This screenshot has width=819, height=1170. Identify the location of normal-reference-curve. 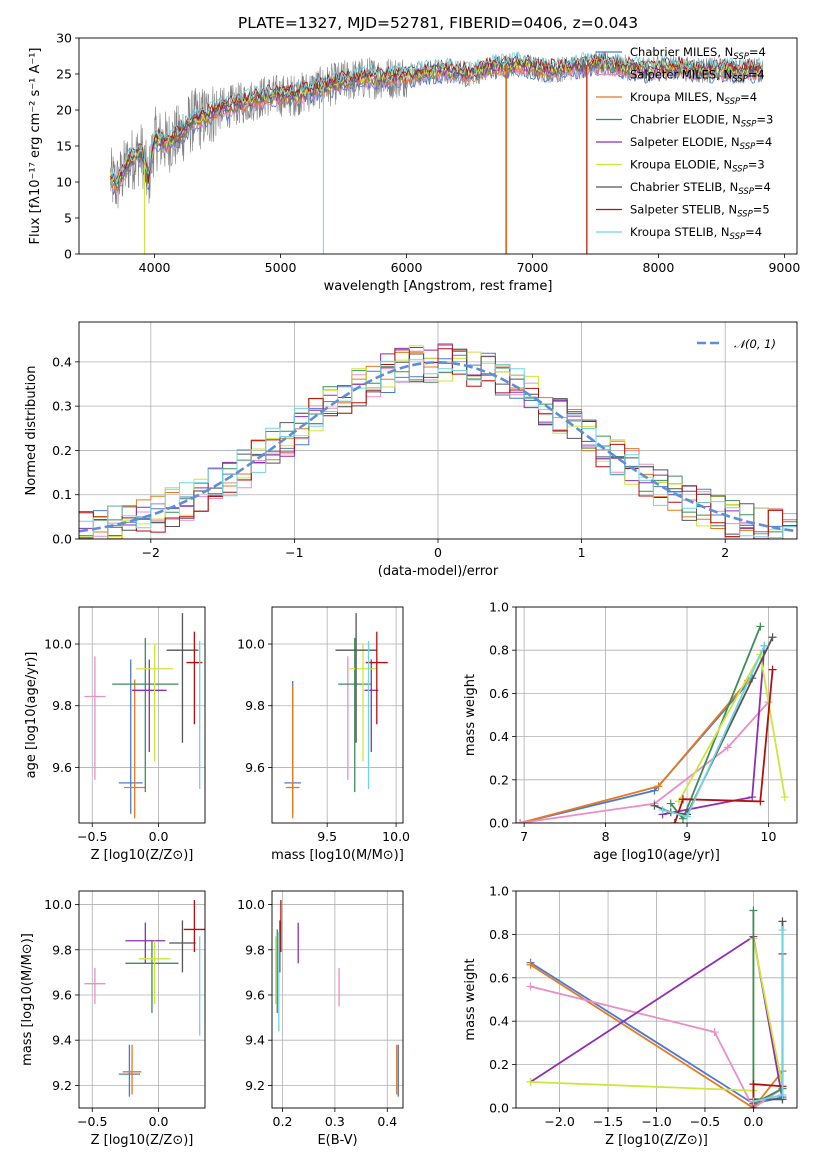
(438, 446).